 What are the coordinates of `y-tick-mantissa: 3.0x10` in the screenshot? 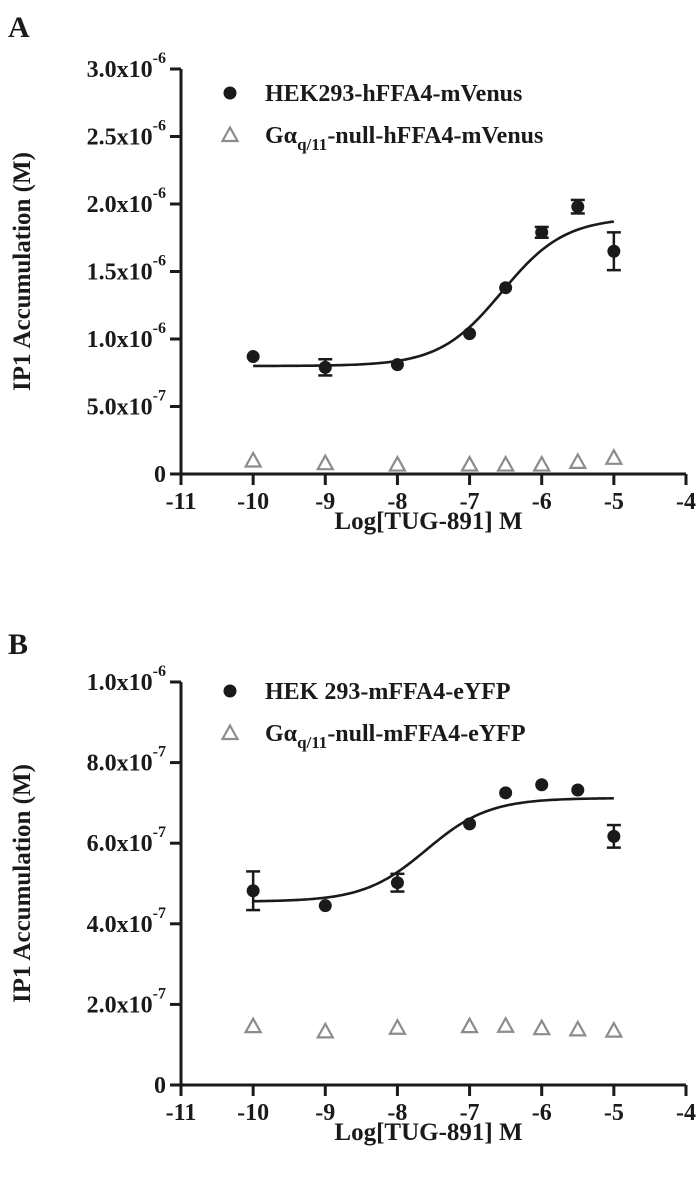 It's located at (120, 70).